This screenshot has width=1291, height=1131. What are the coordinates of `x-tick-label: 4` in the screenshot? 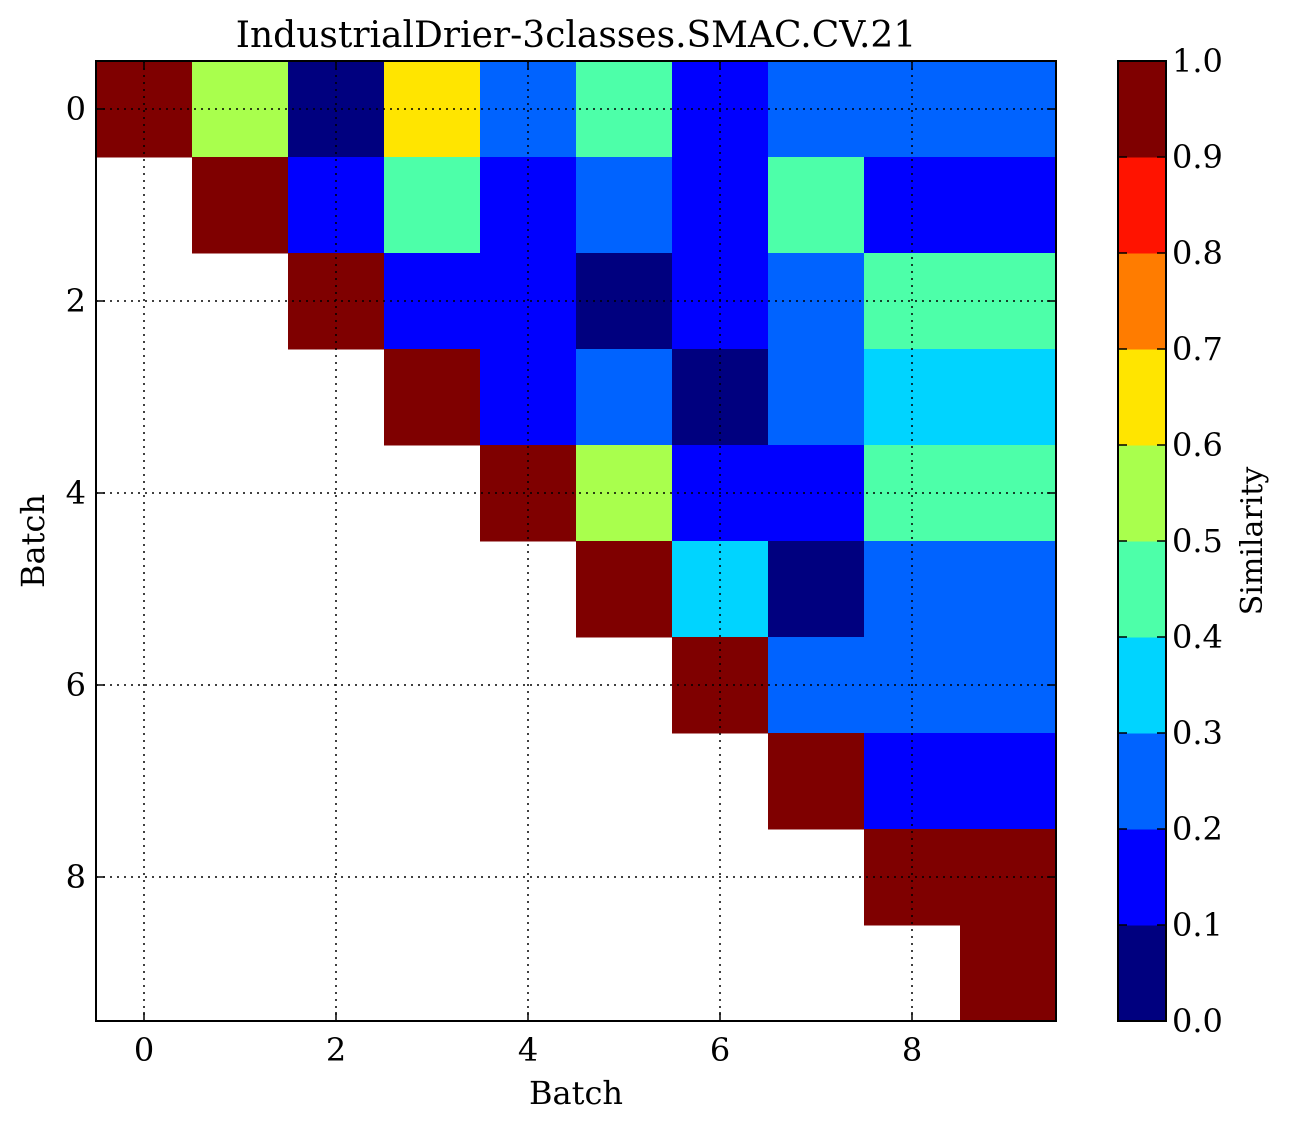 It's located at (528, 1050).